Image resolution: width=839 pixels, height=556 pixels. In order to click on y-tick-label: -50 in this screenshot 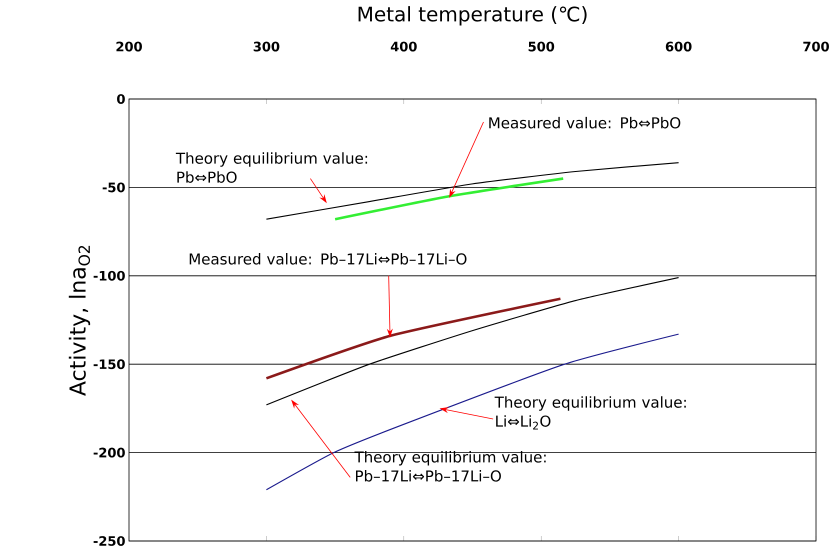, I will do `click(113, 187)`.